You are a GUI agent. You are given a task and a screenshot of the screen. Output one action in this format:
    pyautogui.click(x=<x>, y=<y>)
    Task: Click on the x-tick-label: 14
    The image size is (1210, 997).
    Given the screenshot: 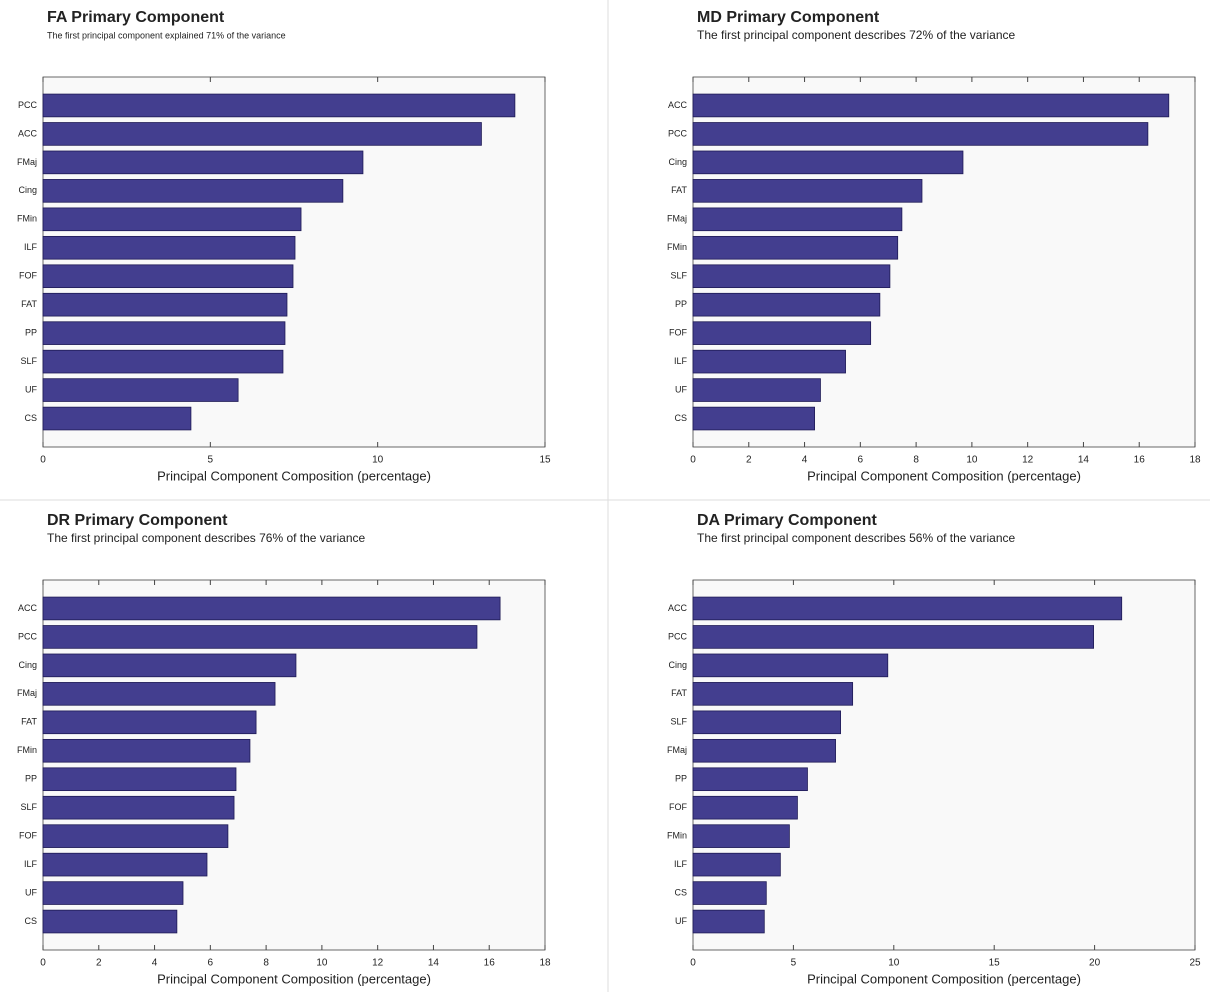 What is the action you would take?
    pyautogui.click(x=434, y=963)
    